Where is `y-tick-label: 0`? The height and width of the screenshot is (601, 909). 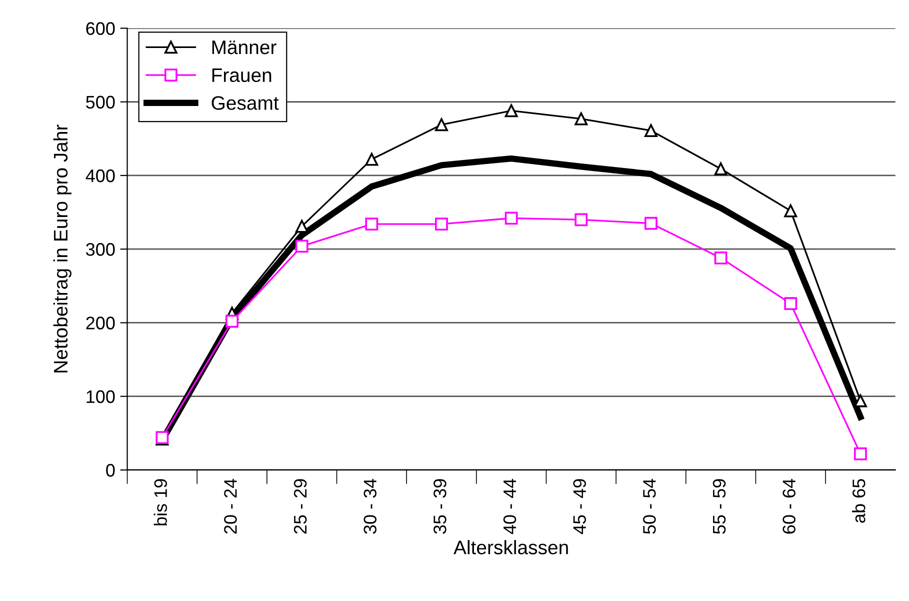
y-tick-label: 0 is located at coordinates (110, 470).